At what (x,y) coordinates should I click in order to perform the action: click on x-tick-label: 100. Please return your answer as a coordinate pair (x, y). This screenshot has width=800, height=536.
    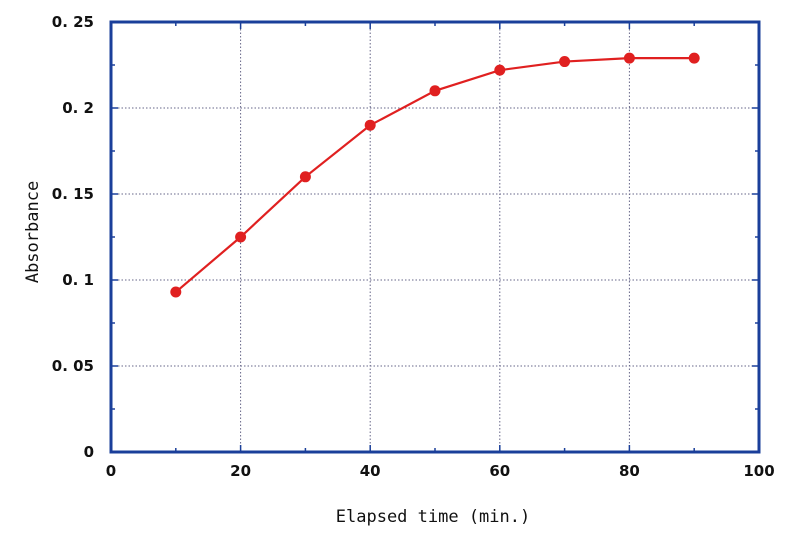
    Looking at the image, I should click on (758, 471).